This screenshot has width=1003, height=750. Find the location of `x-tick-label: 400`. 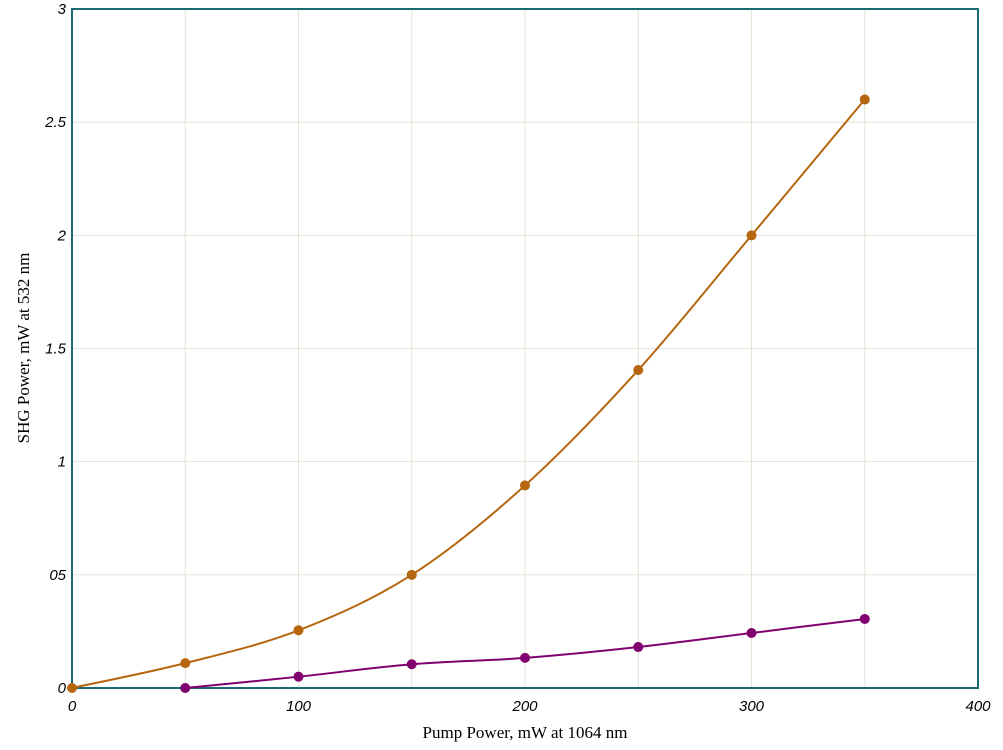

x-tick-label: 400 is located at coordinates (978, 706).